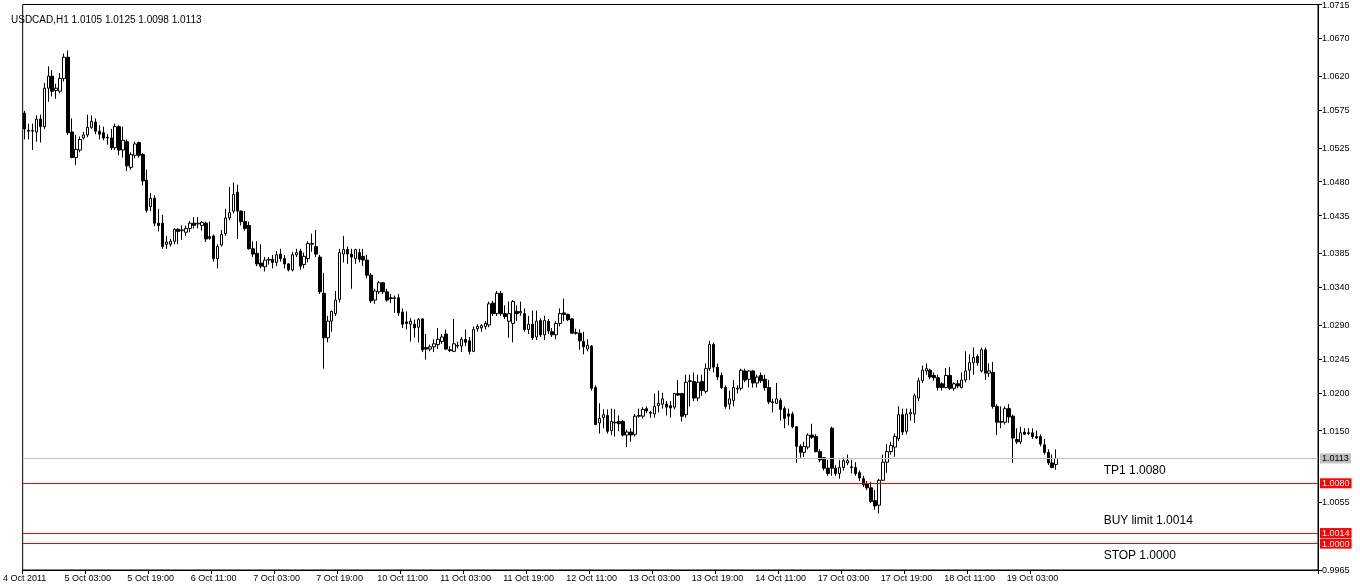 The image size is (1360, 586). I want to click on annotation: TP1 1.0080, so click(1135, 470).